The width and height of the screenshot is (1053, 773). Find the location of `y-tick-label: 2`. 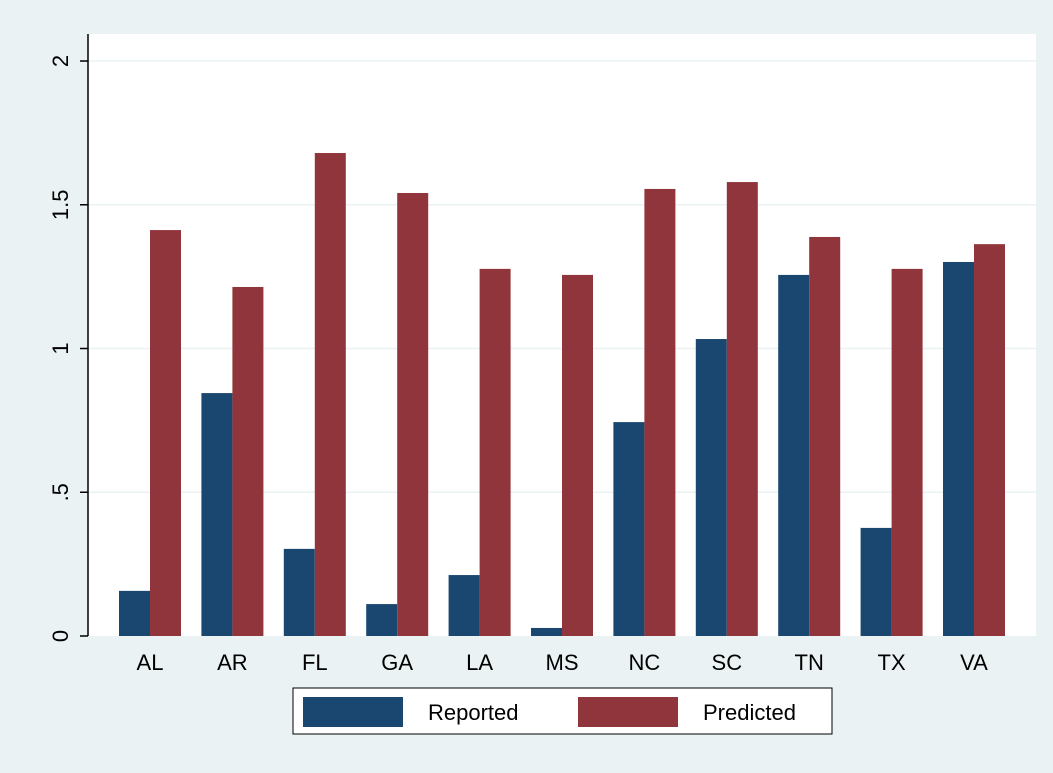

y-tick-label: 2 is located at coordinates (60, 61).